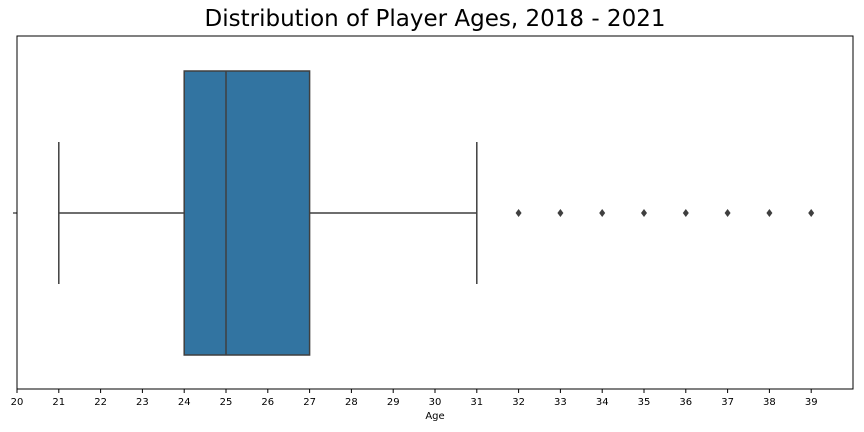  What do you see at coordinates (247, 213) in the screenshot?
I see `iqr-box` at bounding box center [247, 213].